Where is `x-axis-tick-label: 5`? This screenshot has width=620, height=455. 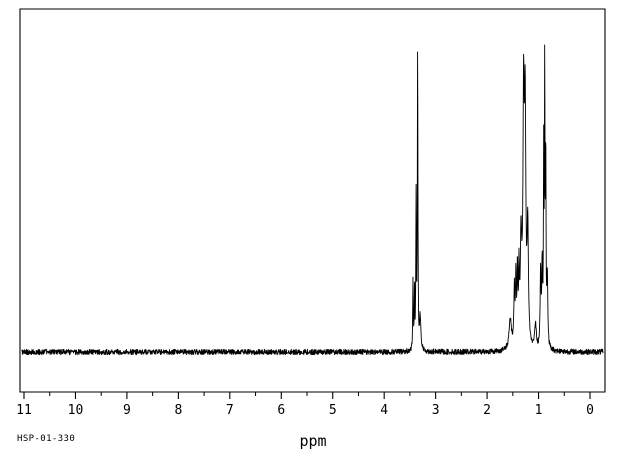
x-axis-tick-label: 5 is located at coordinates (333, 410).